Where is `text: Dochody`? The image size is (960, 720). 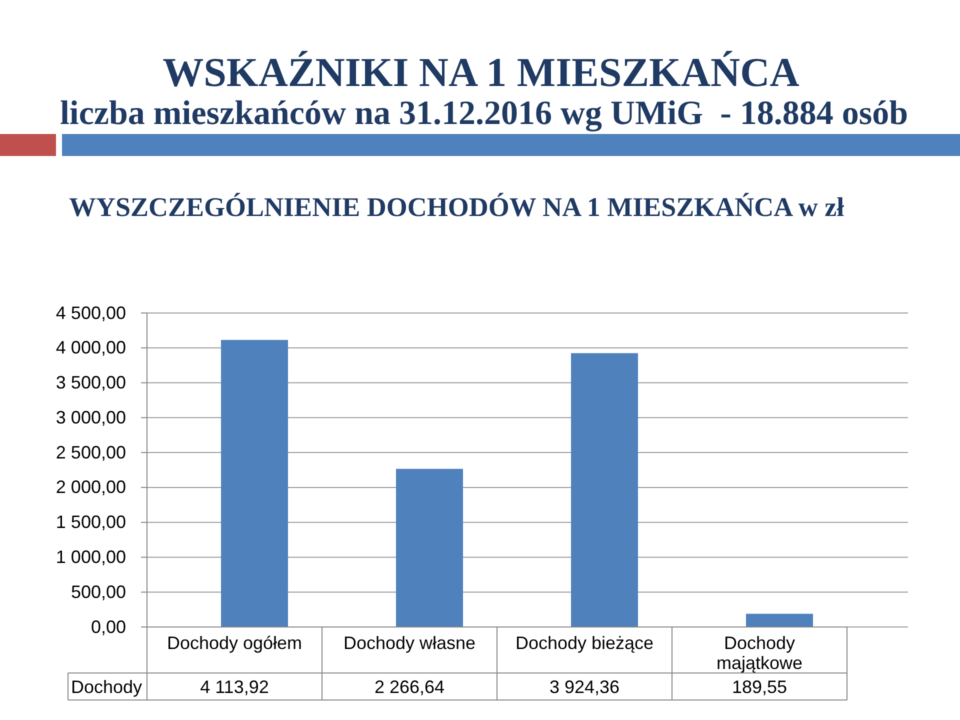 text: Dochody is located at coordinates (106, 687).